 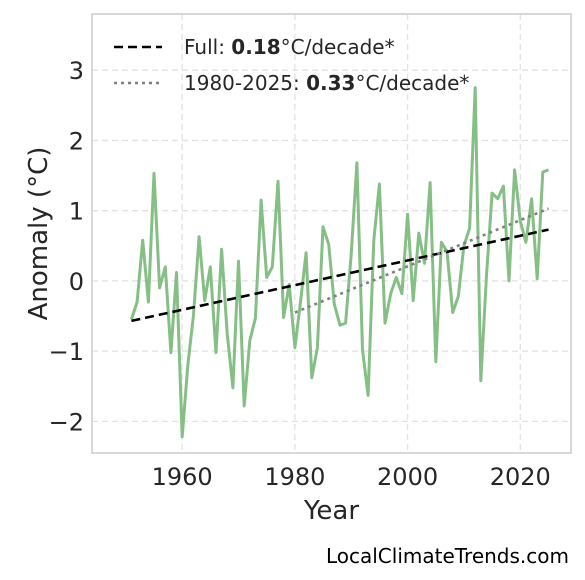 I want to click on y-axis-label: Anomaly (°C), so click(x=39, y=234).